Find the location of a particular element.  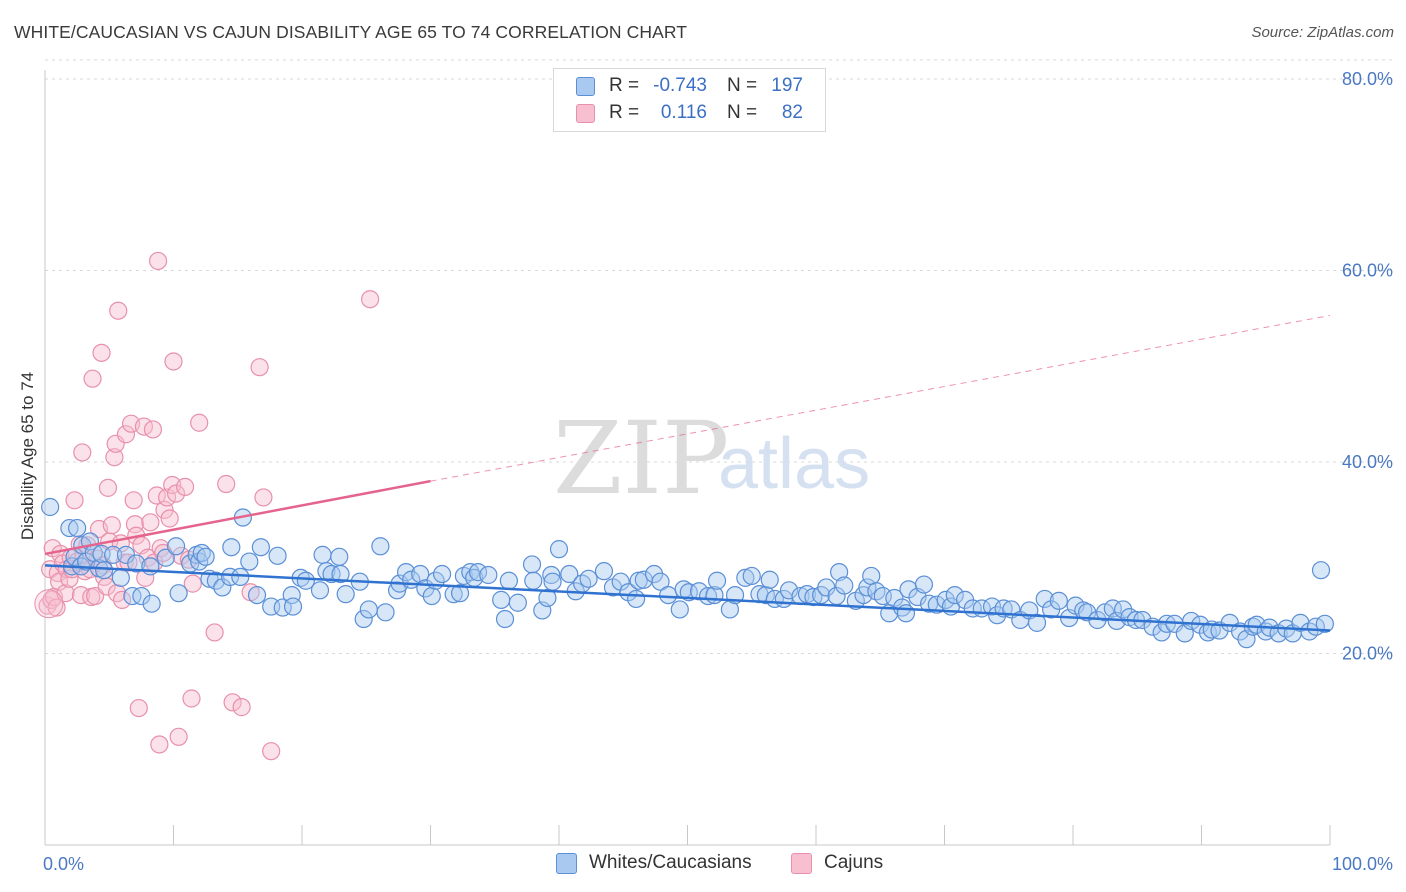

x-tick-label: 100.0% is located at coordinates (1362, 864).